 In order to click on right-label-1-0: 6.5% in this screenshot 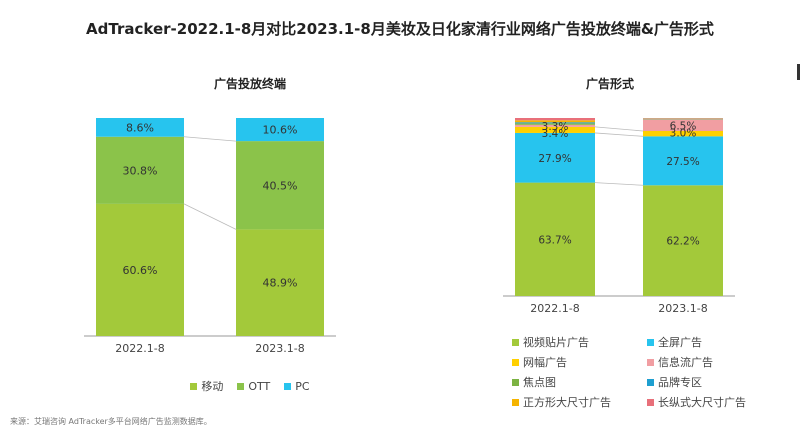, I will do `click(683, 126)`.